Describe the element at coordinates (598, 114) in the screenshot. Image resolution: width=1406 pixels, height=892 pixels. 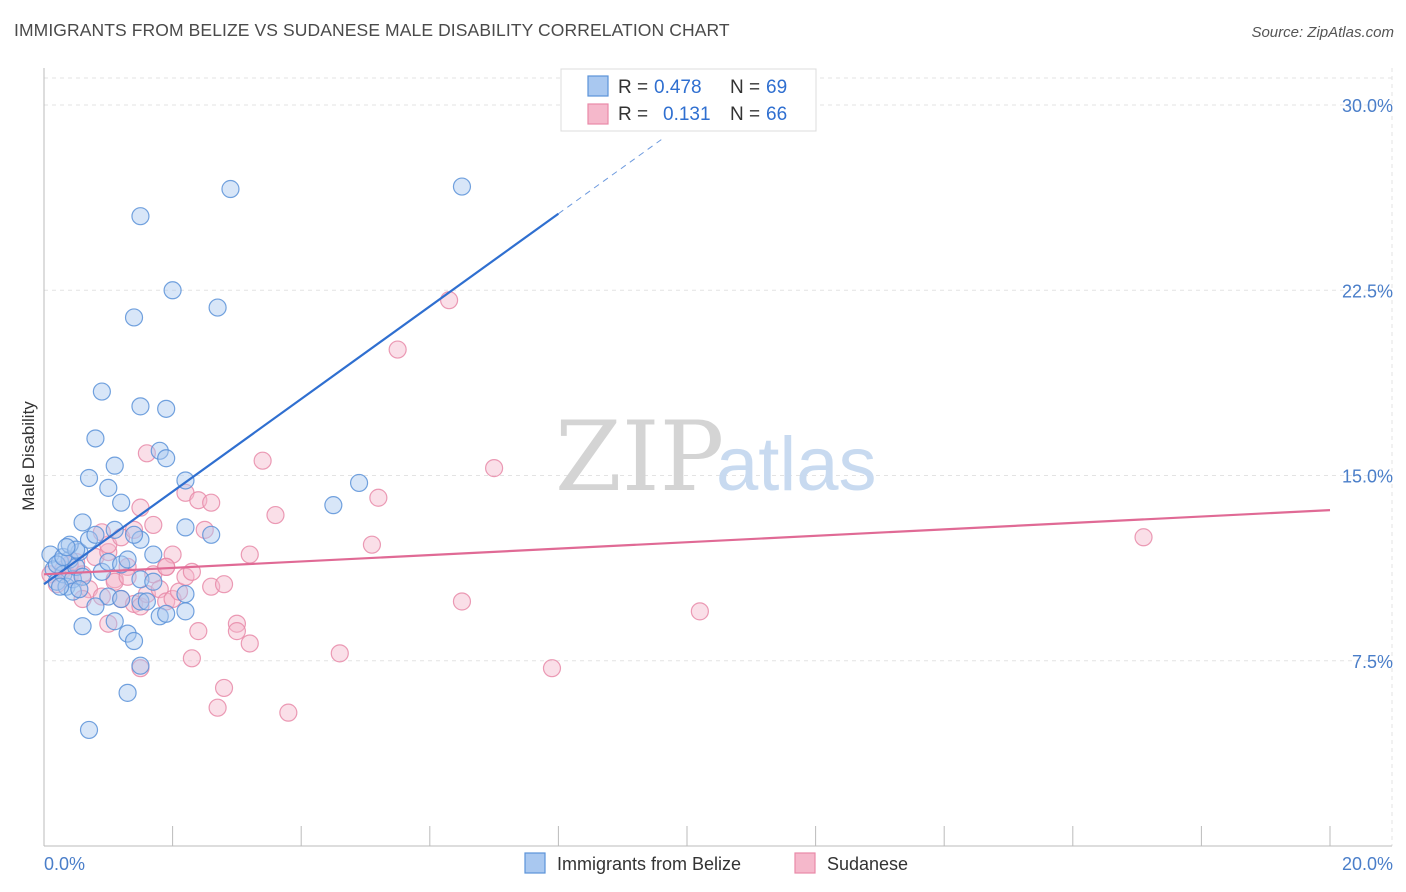
I see `legend-swatch-sudanese` at that location.